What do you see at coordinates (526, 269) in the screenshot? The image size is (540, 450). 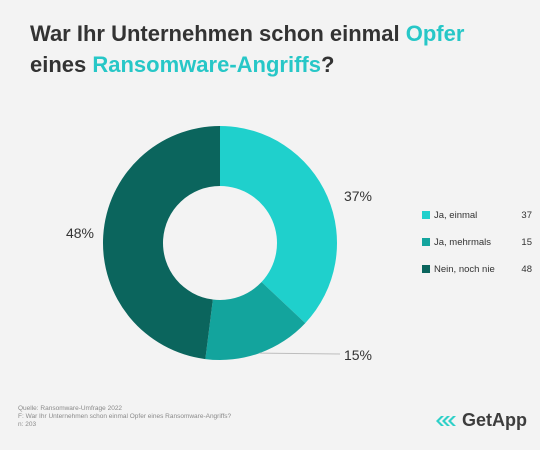 I see `legend-value: 48` at bounding box center [526, 269].